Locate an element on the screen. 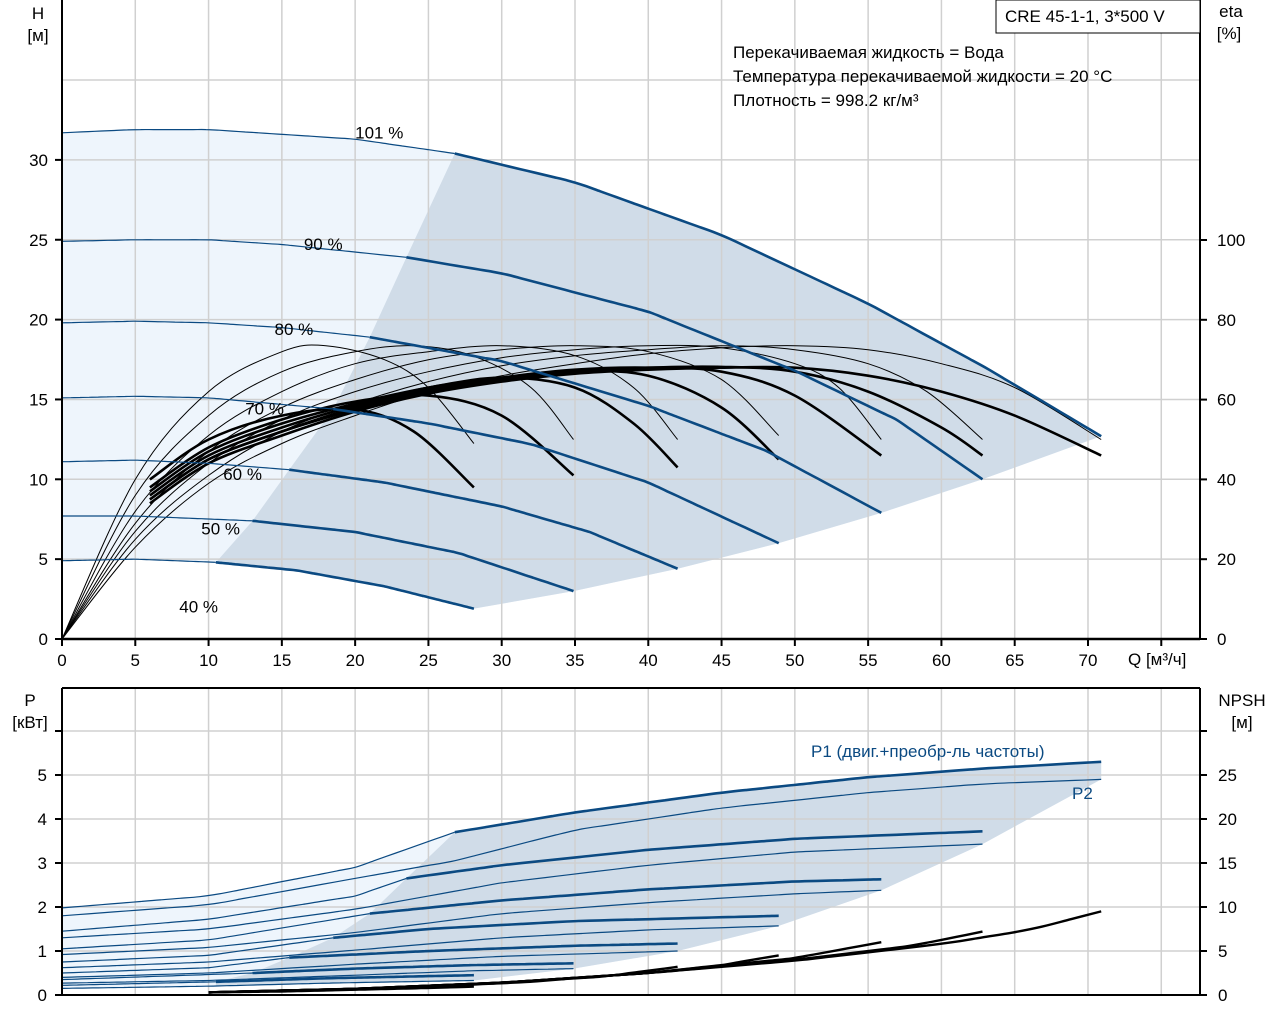 The image size is (1280, 1024). y-tick-label-right: 15 is located at coordinates (1227, 863).